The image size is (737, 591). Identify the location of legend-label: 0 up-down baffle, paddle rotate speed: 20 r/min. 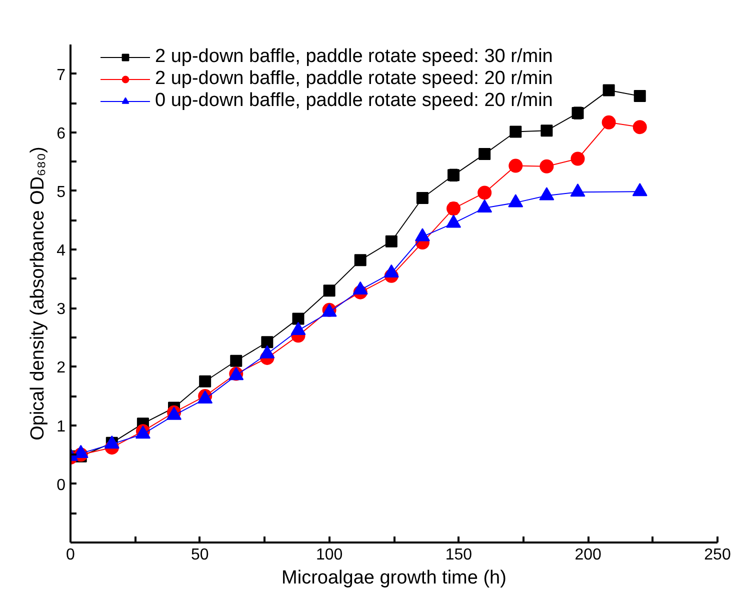
(354, 101).